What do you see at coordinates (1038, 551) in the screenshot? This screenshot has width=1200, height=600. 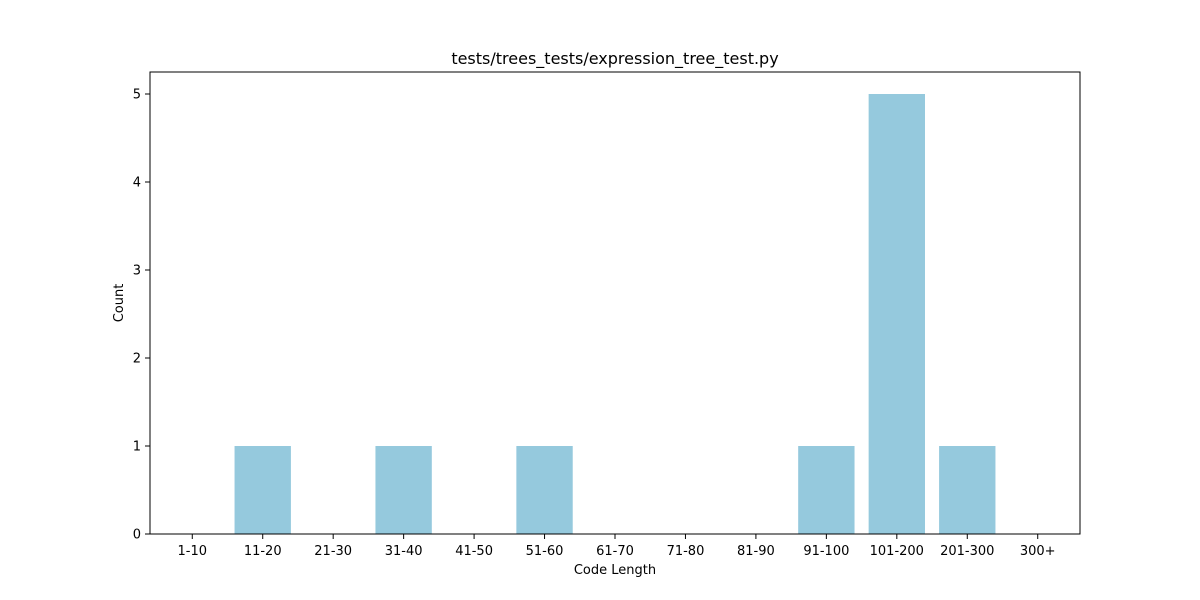 I see `x-tick-label: 300+` at bounding box center [1038, 551].